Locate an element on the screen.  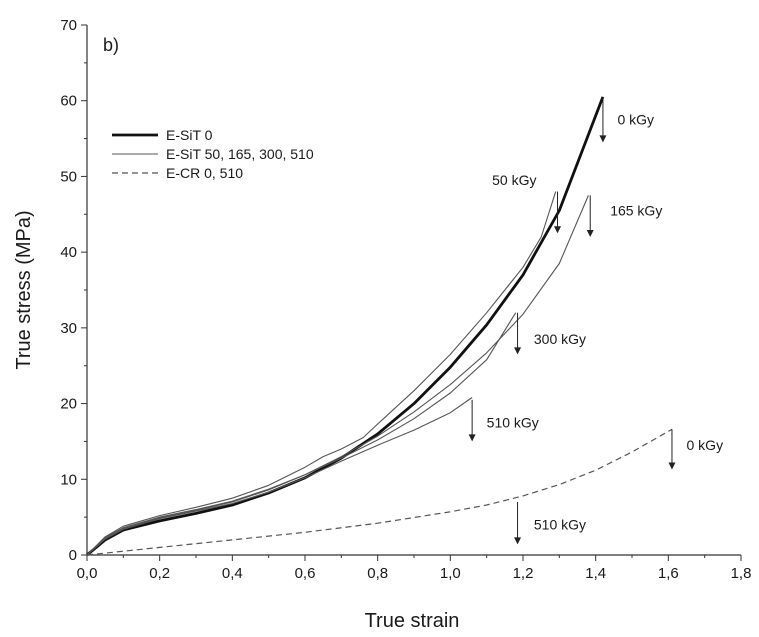
y-tick-label: 50 is located at coordinates (68, 176).